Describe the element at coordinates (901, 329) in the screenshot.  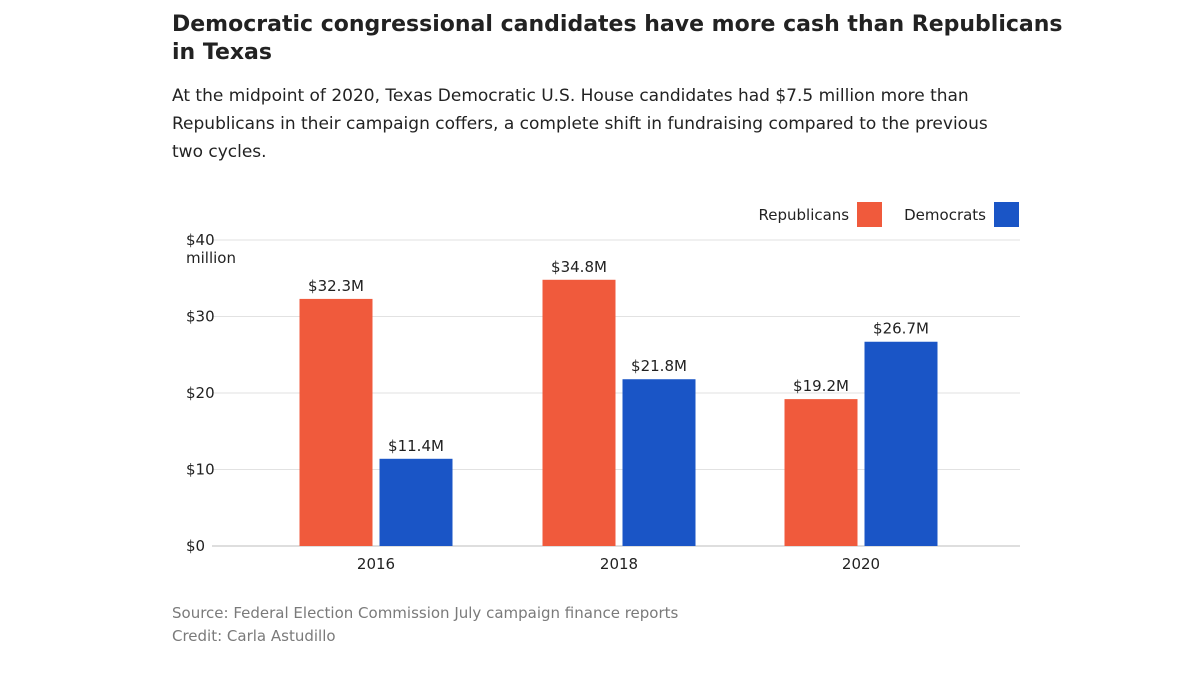
I see `data-label-democrats-2020: $26.7M` at that location.